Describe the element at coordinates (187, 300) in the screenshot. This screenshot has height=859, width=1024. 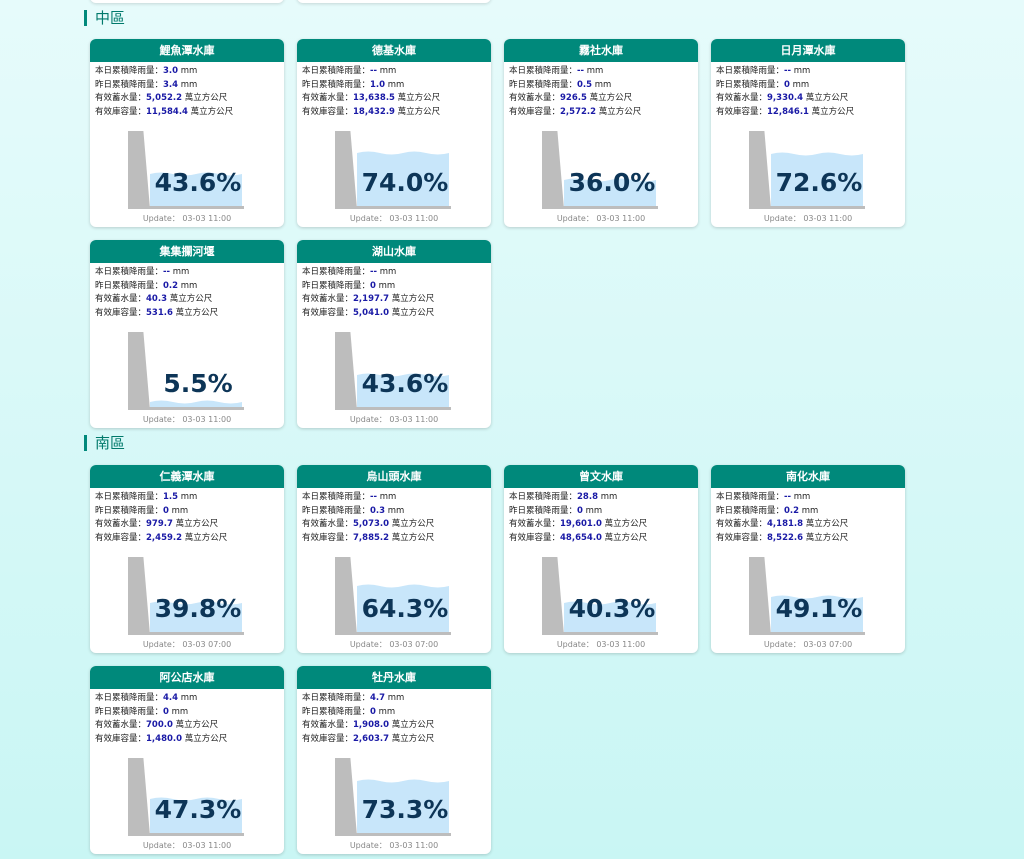
I see `info-storage: 有效蓄水量：40.3 萬立方公尺` at that location.